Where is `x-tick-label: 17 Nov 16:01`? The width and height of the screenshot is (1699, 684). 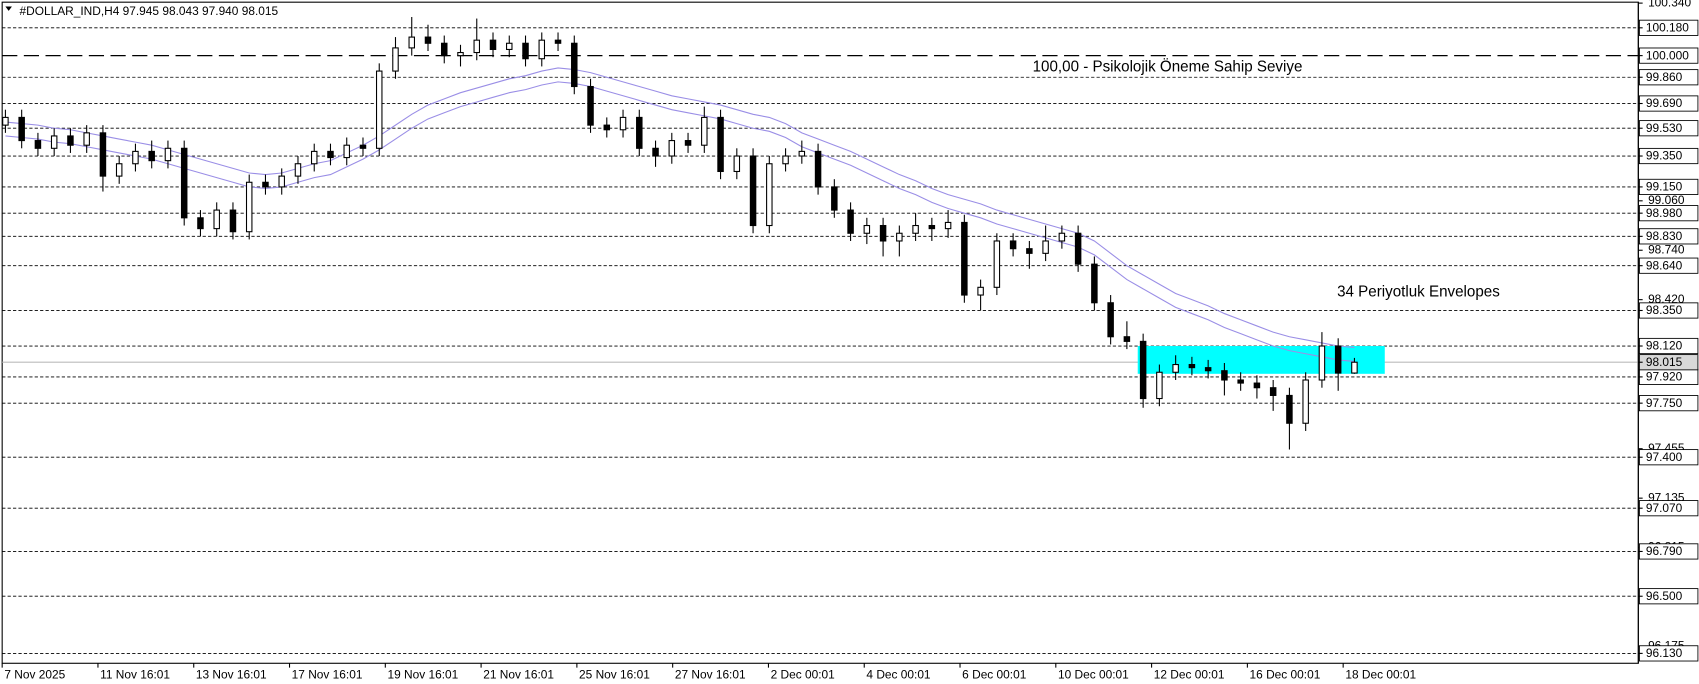 x-tick-label: 17 Nov 16:01 is located at coordinates (327, 674).